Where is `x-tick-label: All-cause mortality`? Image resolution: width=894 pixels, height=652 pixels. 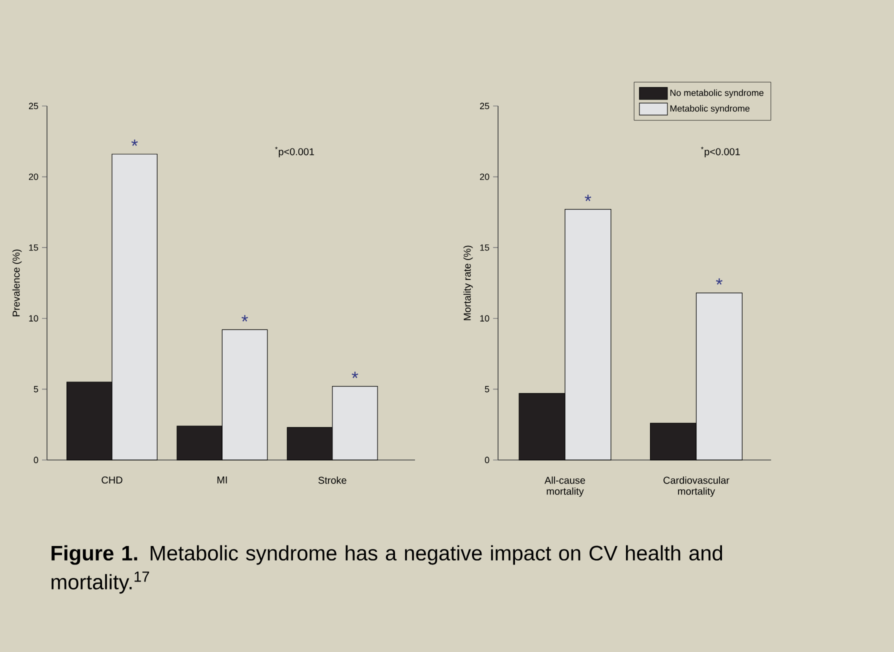
x-tick-label: All-cause mortality is located at coordinates (565, 486).